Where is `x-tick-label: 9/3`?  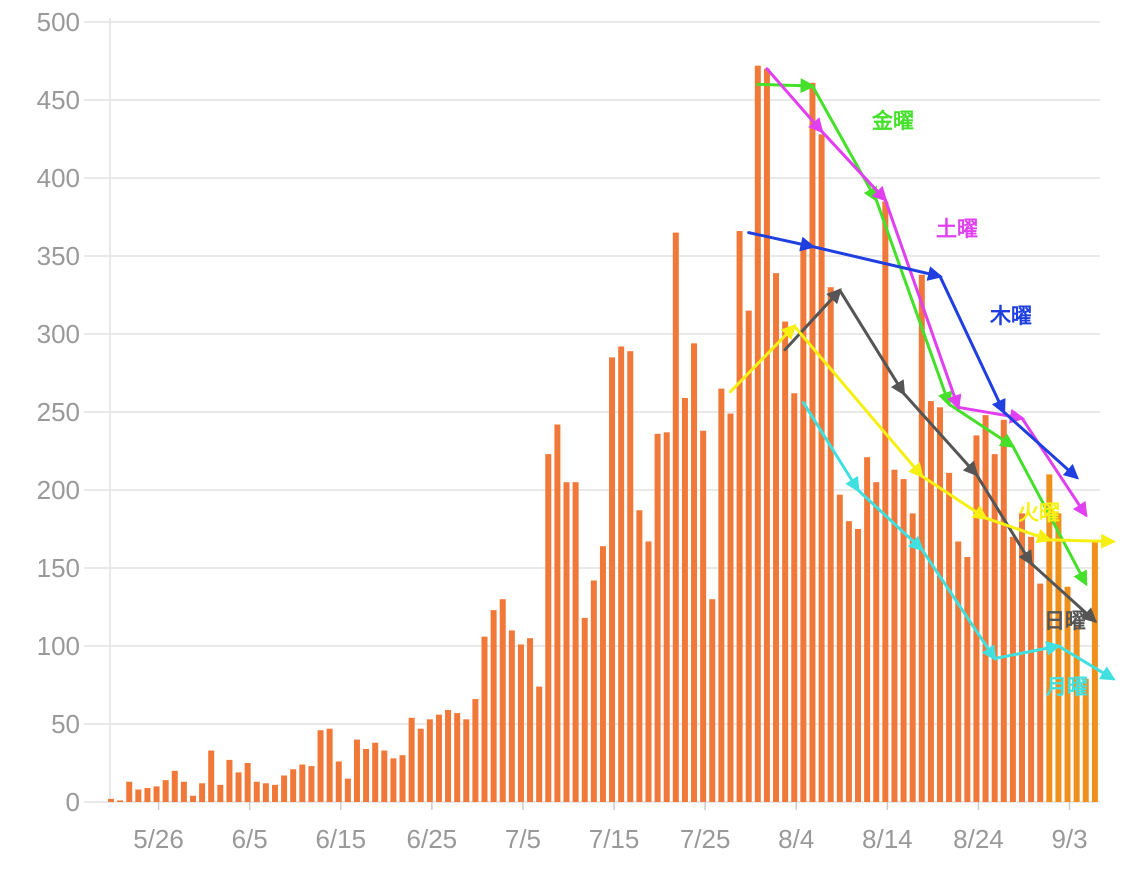
x-tick-label: 9/3 is located at coordinates (1069, 839).